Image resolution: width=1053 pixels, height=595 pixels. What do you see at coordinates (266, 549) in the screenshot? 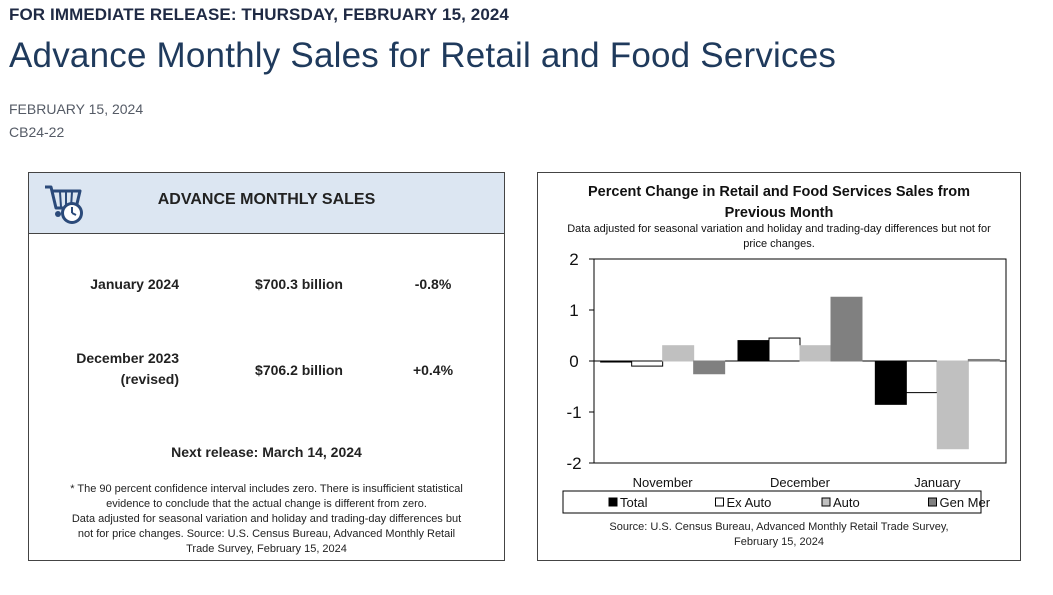
I see `footnote-line: Trade Survey, February 15, 2024` at bounding box center [266, 549].